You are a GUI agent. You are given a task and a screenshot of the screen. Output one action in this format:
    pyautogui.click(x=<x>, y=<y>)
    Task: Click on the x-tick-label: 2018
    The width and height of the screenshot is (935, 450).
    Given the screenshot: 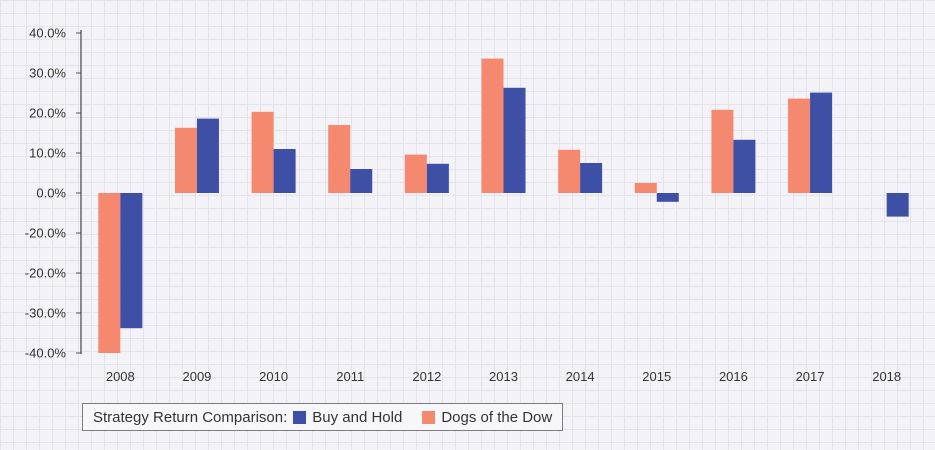 What is the action you would take?
    pyautogui.click(x=886, y=376)
    